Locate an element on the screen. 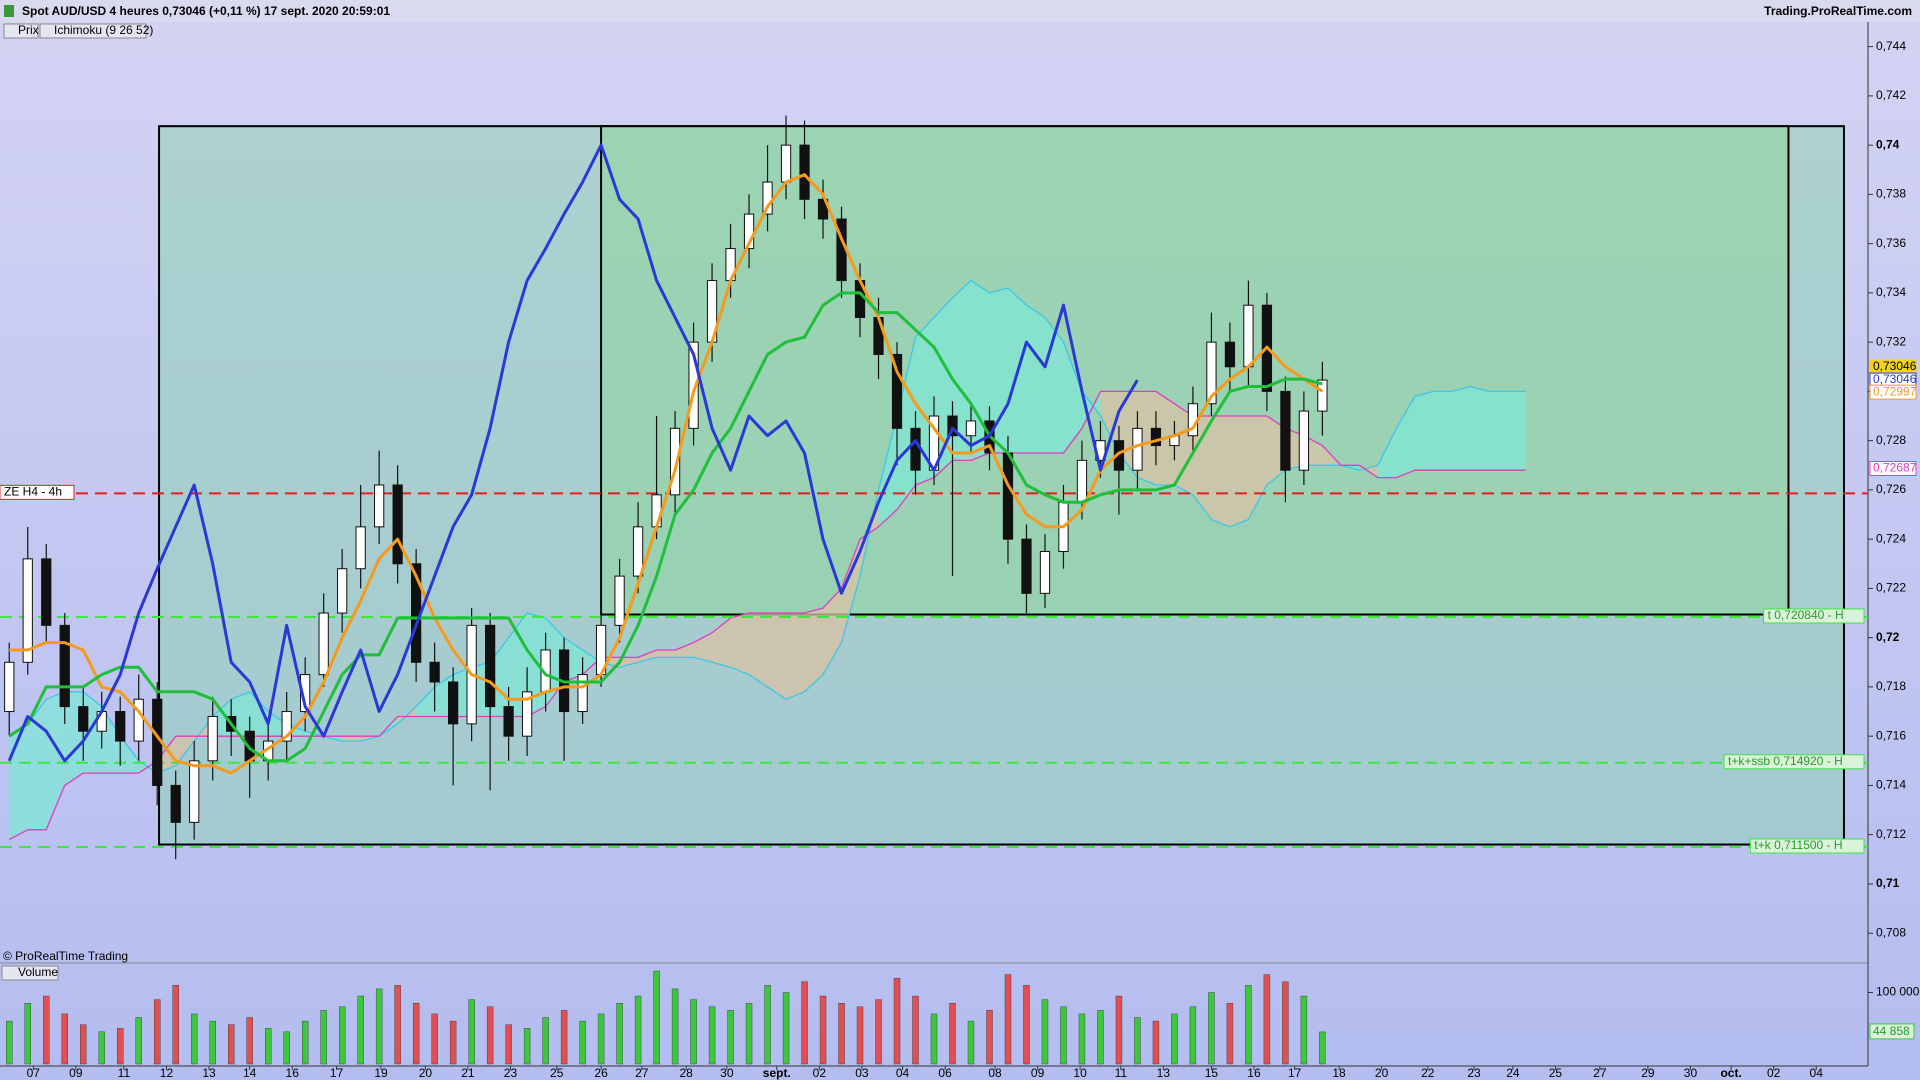  y-tick-label: 0,708 is located at coordinates (1891, 932).